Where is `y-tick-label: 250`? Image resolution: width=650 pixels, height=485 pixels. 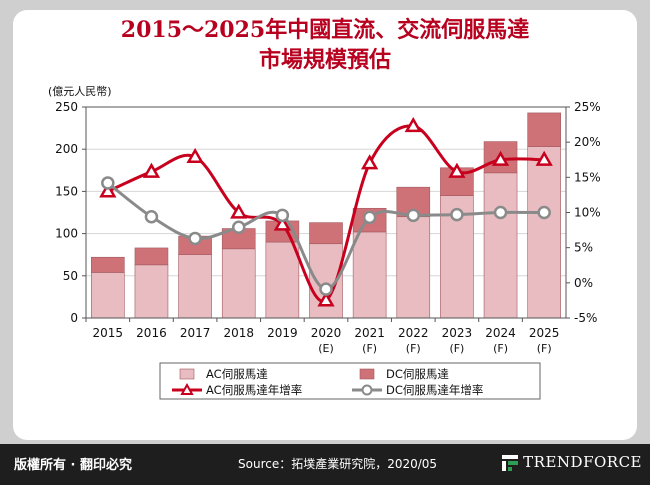 y-tick-label: 250 is located at coordinates (66, 107).